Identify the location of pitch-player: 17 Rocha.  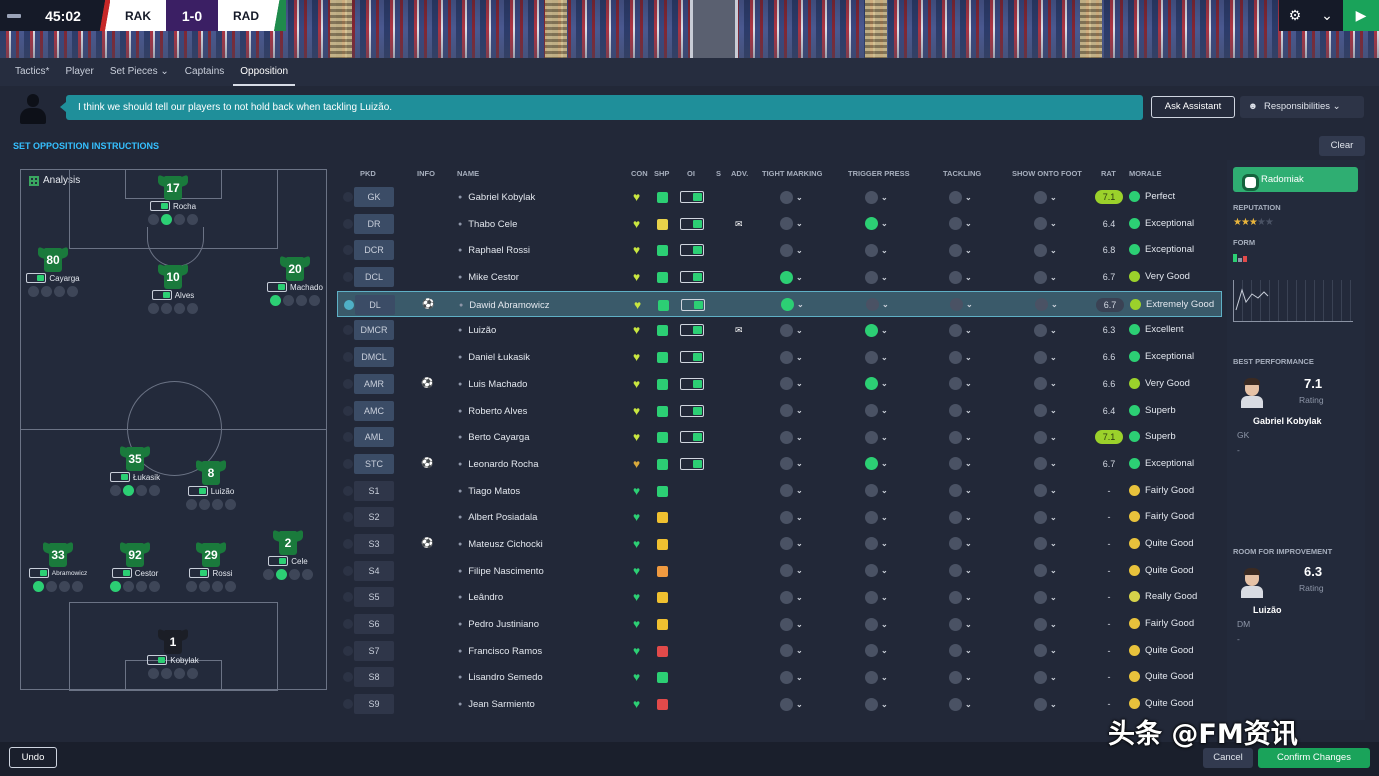
(173, 199).